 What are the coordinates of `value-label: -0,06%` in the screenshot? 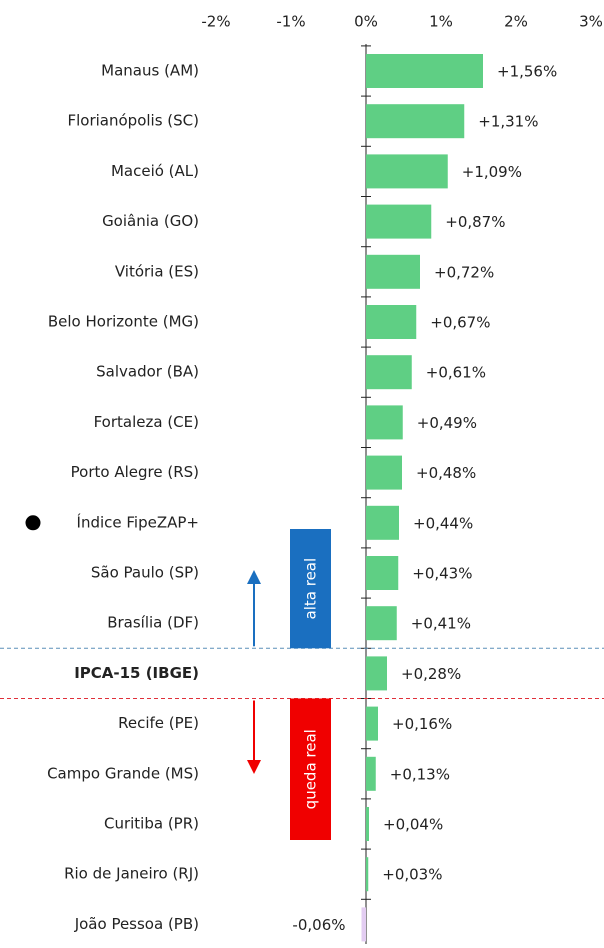 It's located at (318, 925).